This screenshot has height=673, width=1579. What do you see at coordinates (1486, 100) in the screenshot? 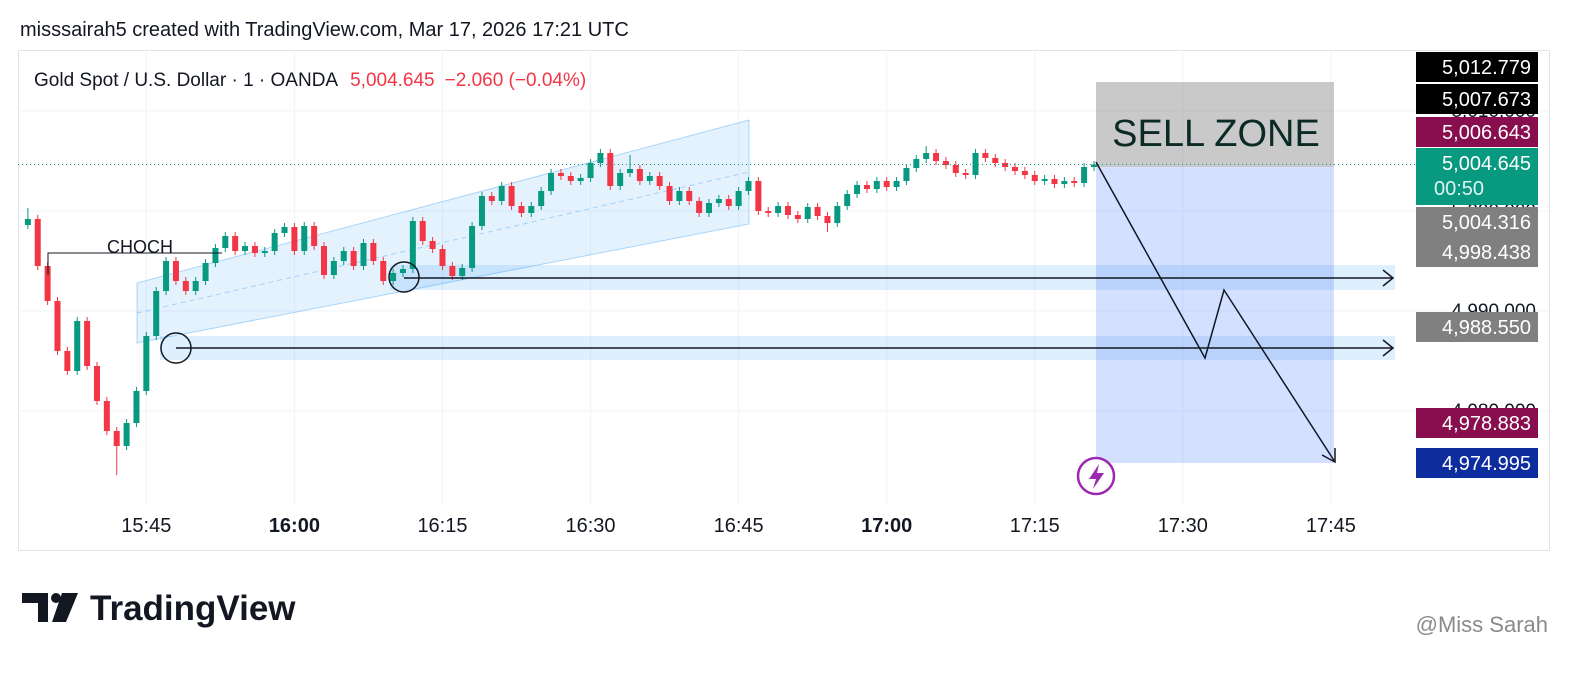
I see `price-badge-label: 5,007.673` at bounding box center [1486, 100].